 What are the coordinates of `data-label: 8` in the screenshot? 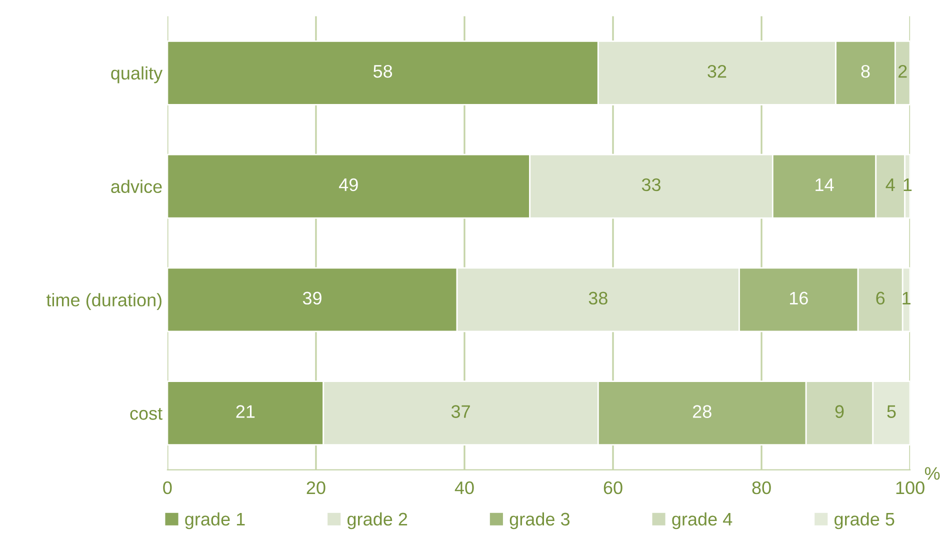 It's located at (865, 71).